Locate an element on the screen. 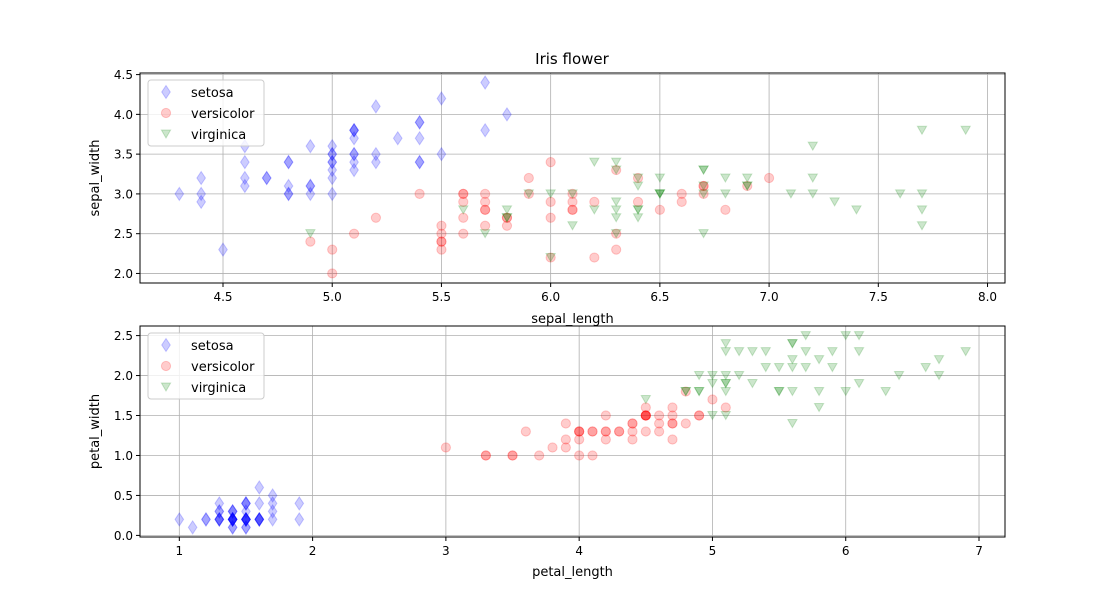 The width and height of the screenshot is (1117, 602). y-tick-label: 2.5 is located at coordinates (123, 336).